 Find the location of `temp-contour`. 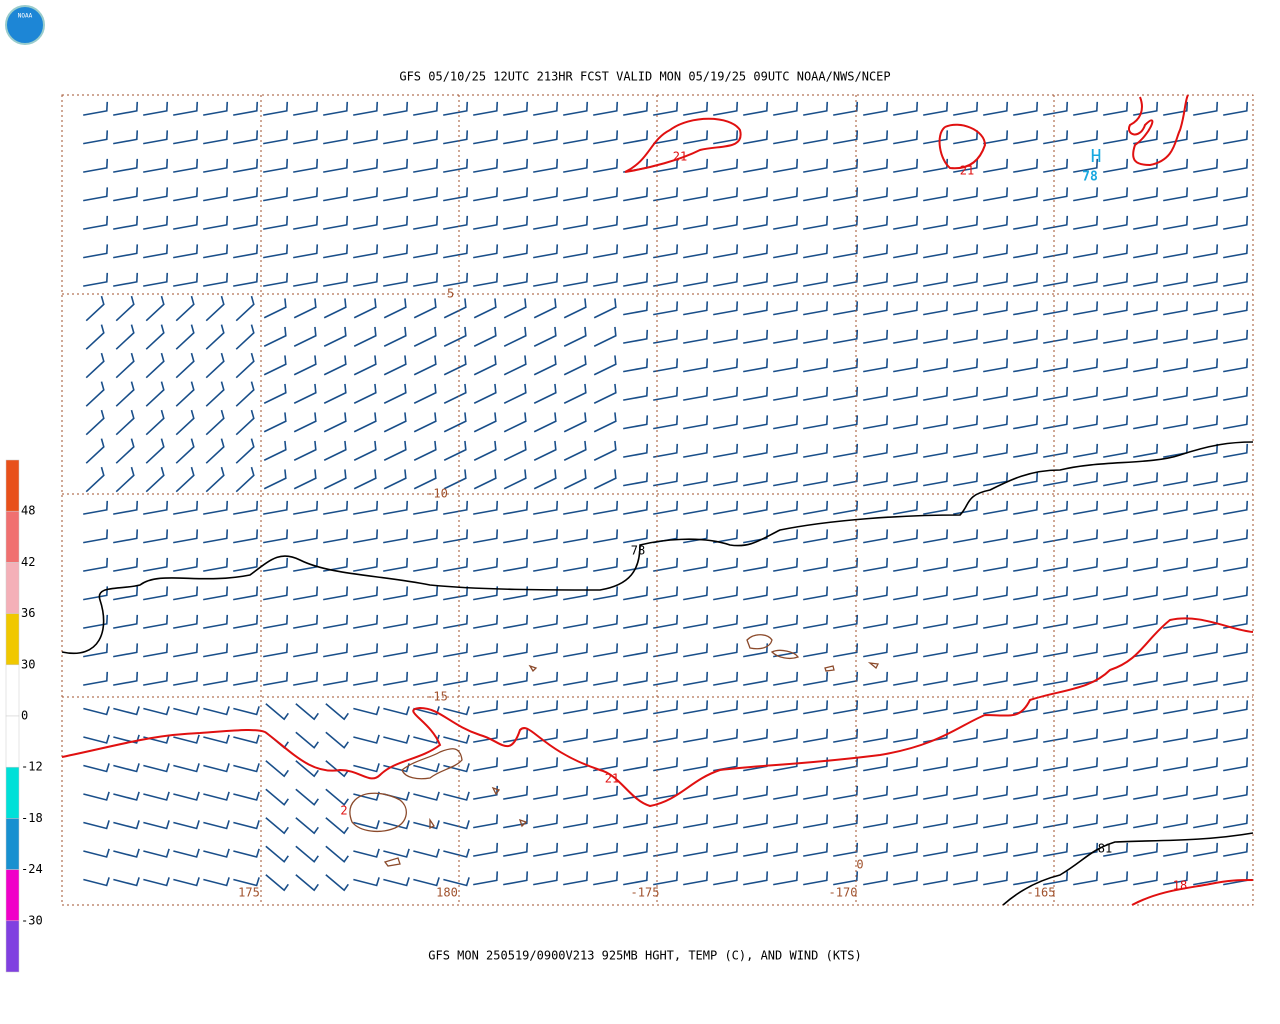

temp-contour is located at coordinates (1158, 130).